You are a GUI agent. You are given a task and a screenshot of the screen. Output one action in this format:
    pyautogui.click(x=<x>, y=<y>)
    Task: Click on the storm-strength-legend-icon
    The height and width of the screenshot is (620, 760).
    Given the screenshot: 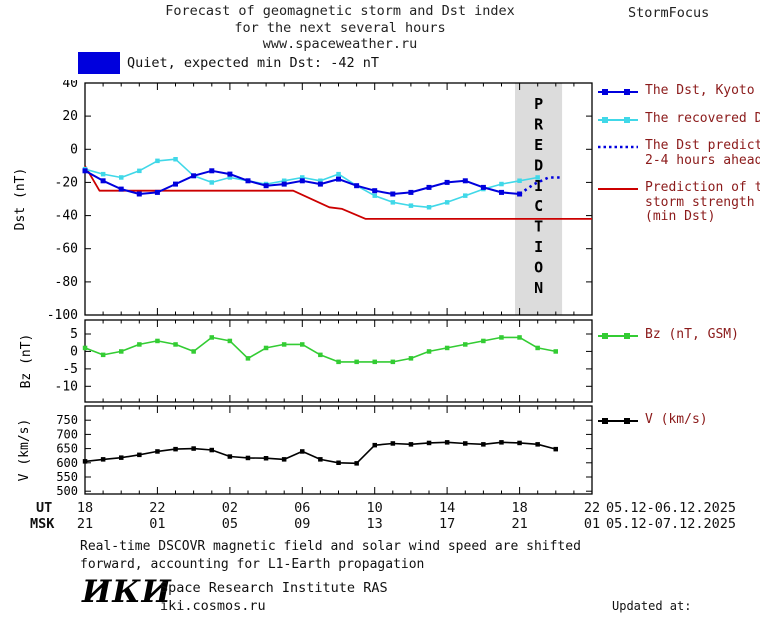 What is the action you would take?
    pyautogui.click(x=618, y=189)
    